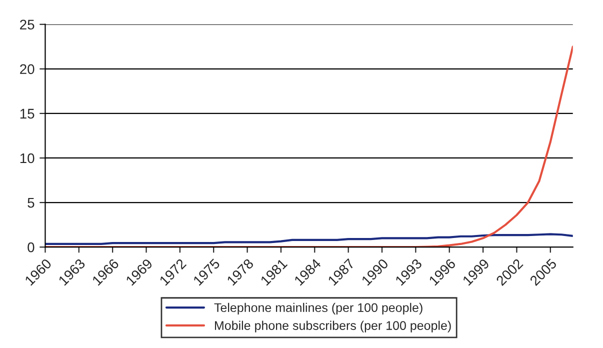 This screenshot has height=348, width=603. I want to click on y-tick-label: 5, so click(31, 203).